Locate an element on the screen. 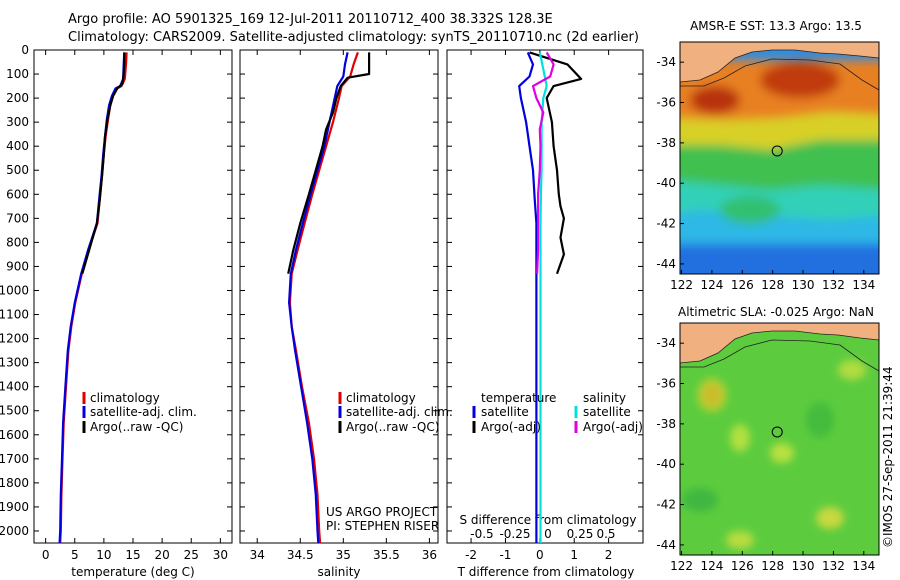 The height and width of the screenshot is (580, 900). coastline is located at coordinates (779, 66).